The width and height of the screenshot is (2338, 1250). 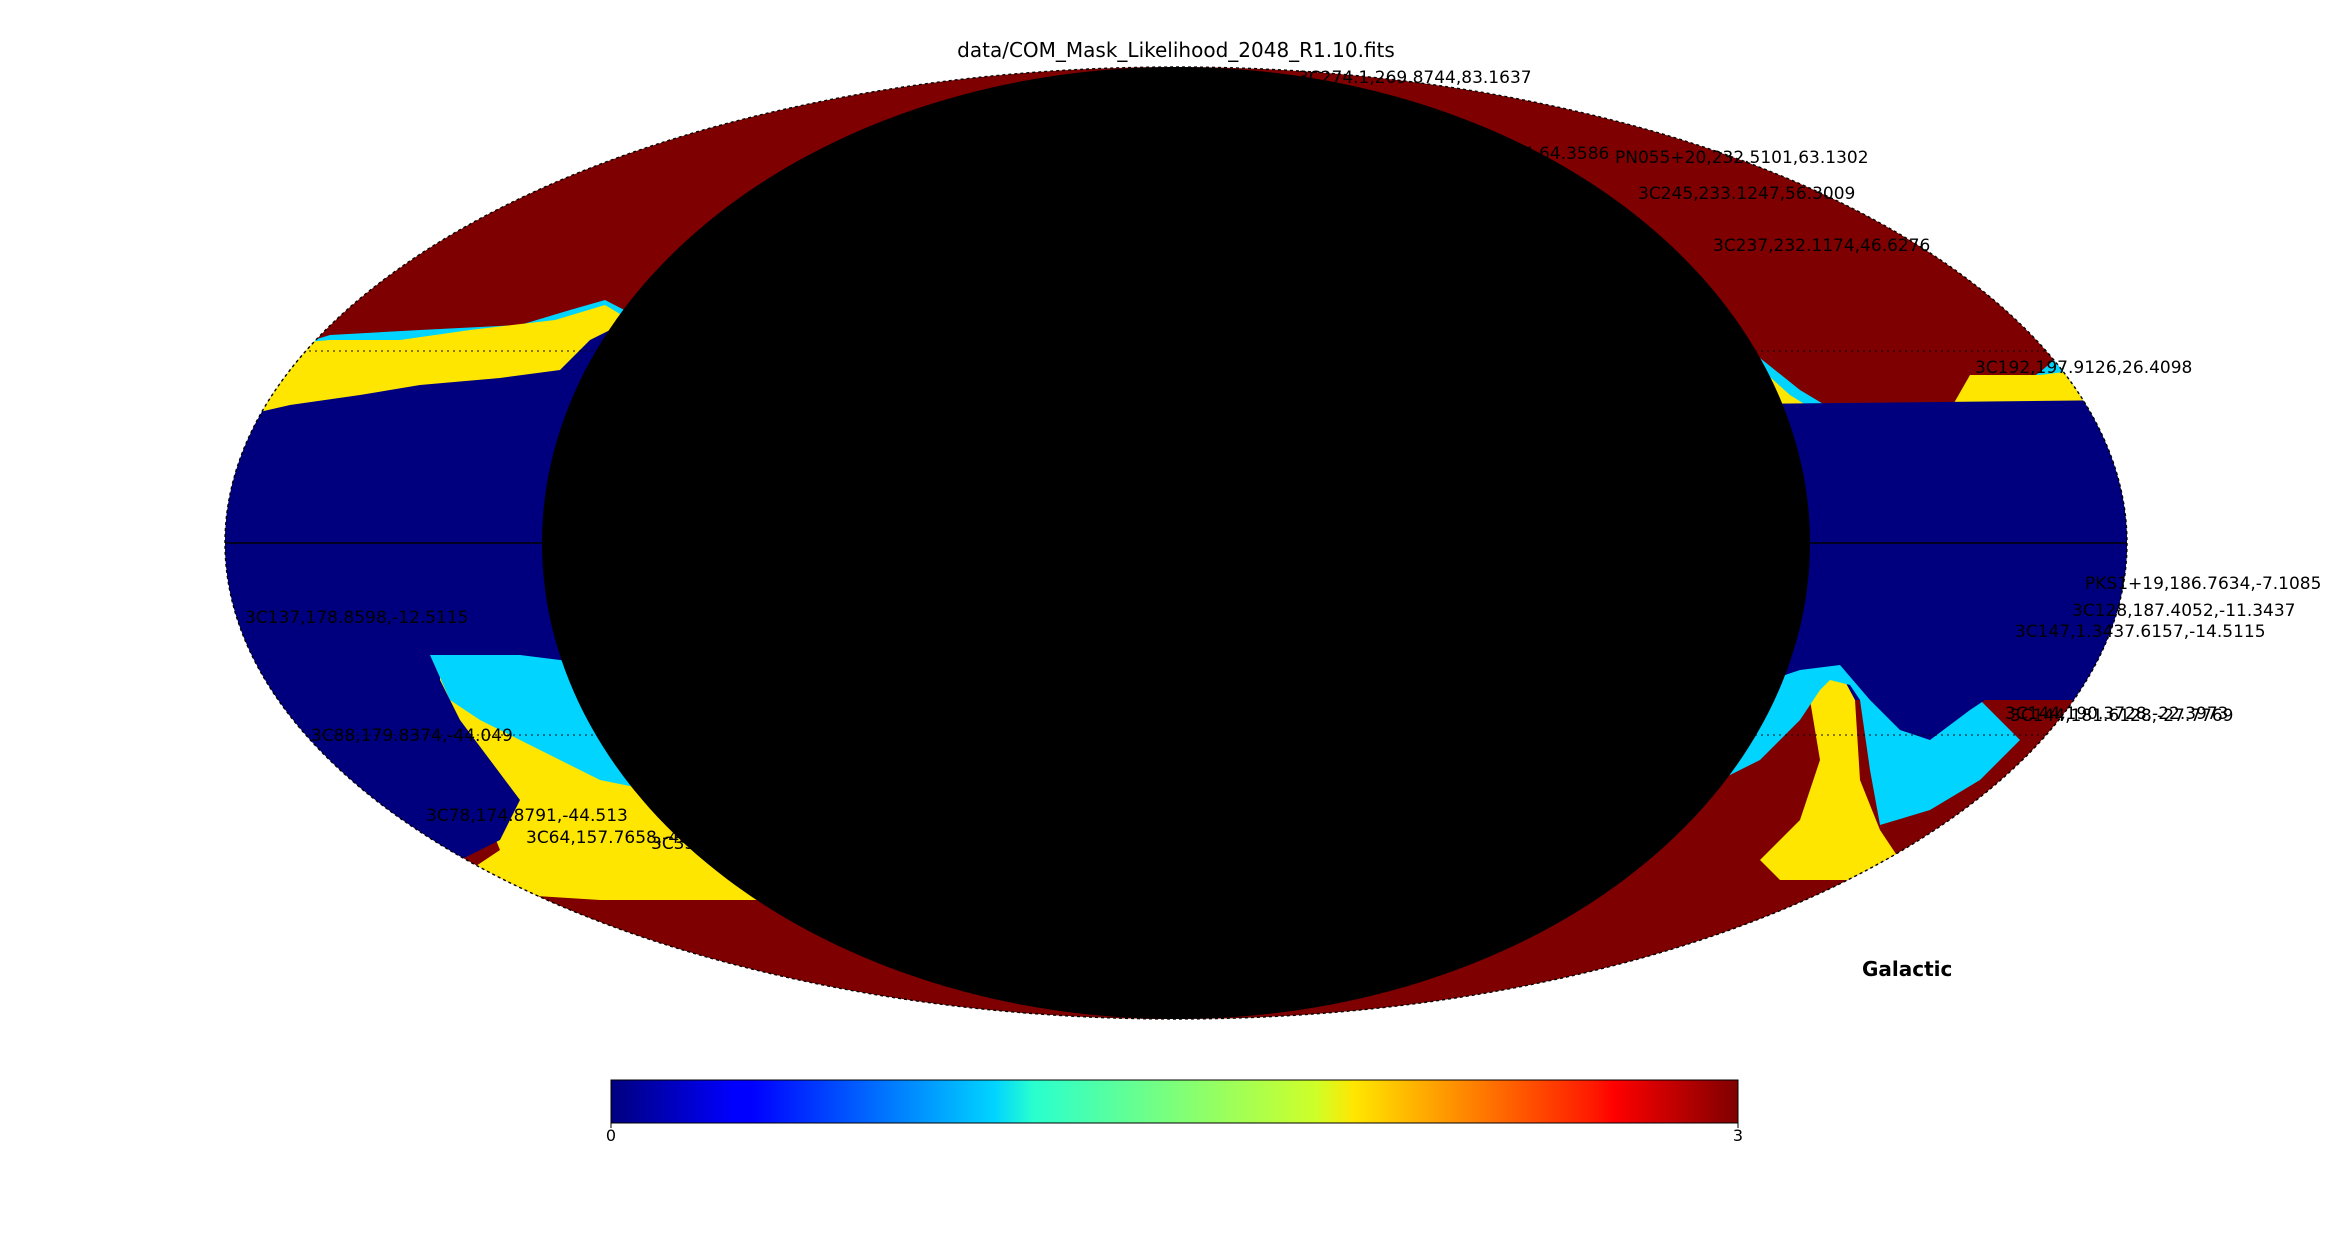 I want to click on colorbar-max-label: 3, so click(x=1738, y=1135).